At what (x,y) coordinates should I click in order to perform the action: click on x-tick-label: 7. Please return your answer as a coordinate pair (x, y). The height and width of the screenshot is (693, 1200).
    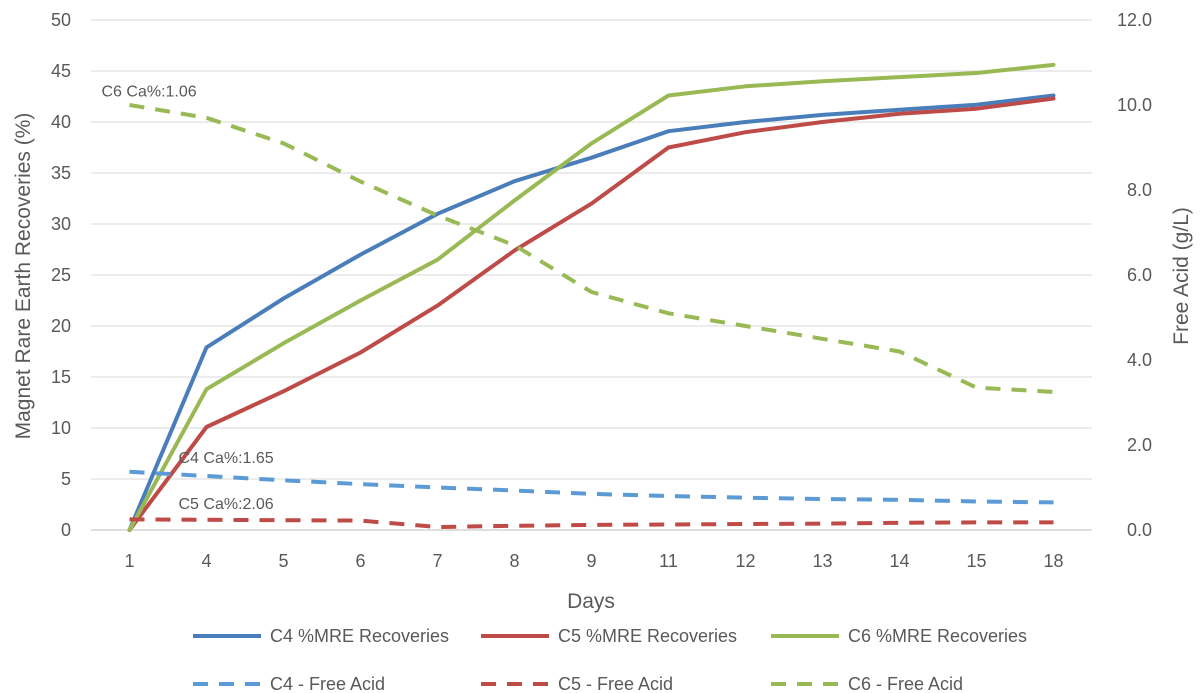
    Looking at the image, I should click on (437, 561).